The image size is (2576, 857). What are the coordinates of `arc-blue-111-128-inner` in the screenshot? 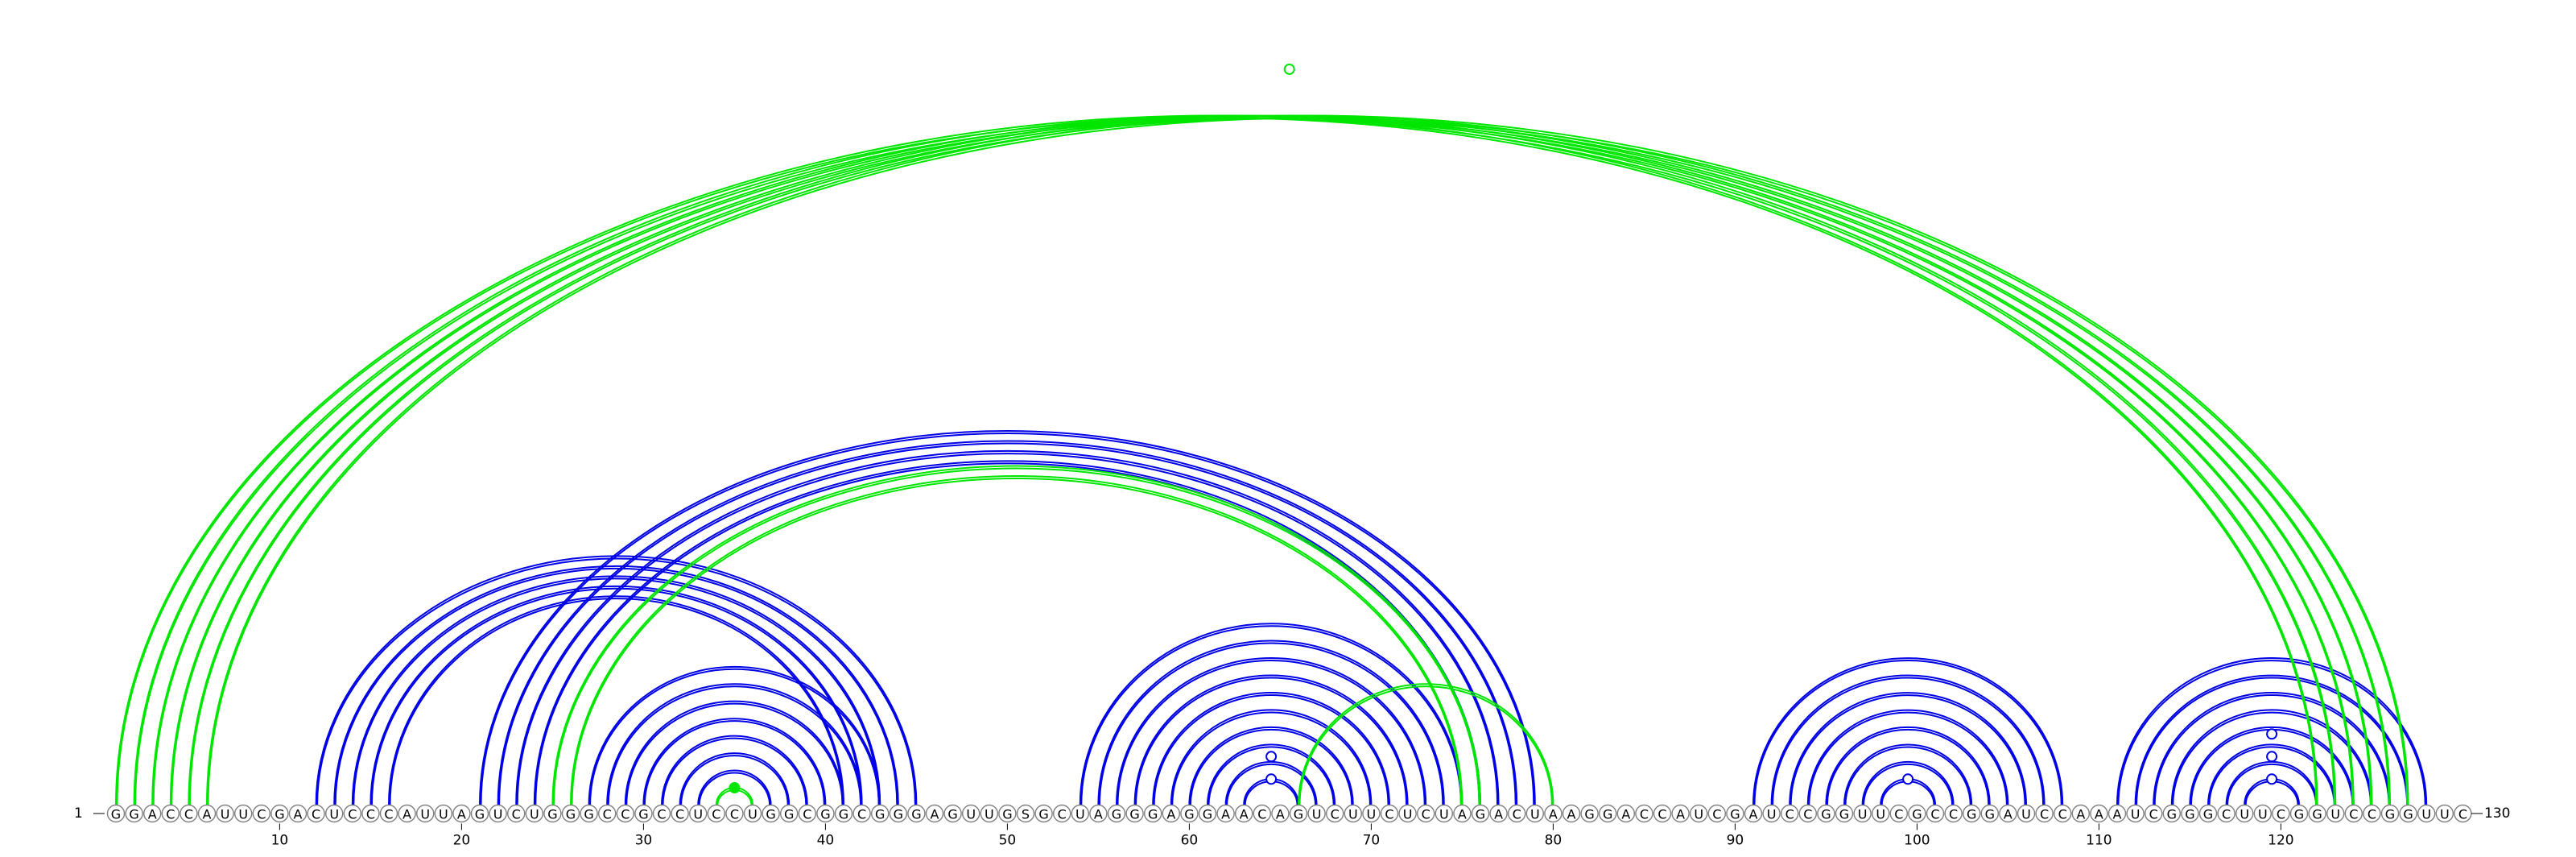 It's located at (2271, 732).